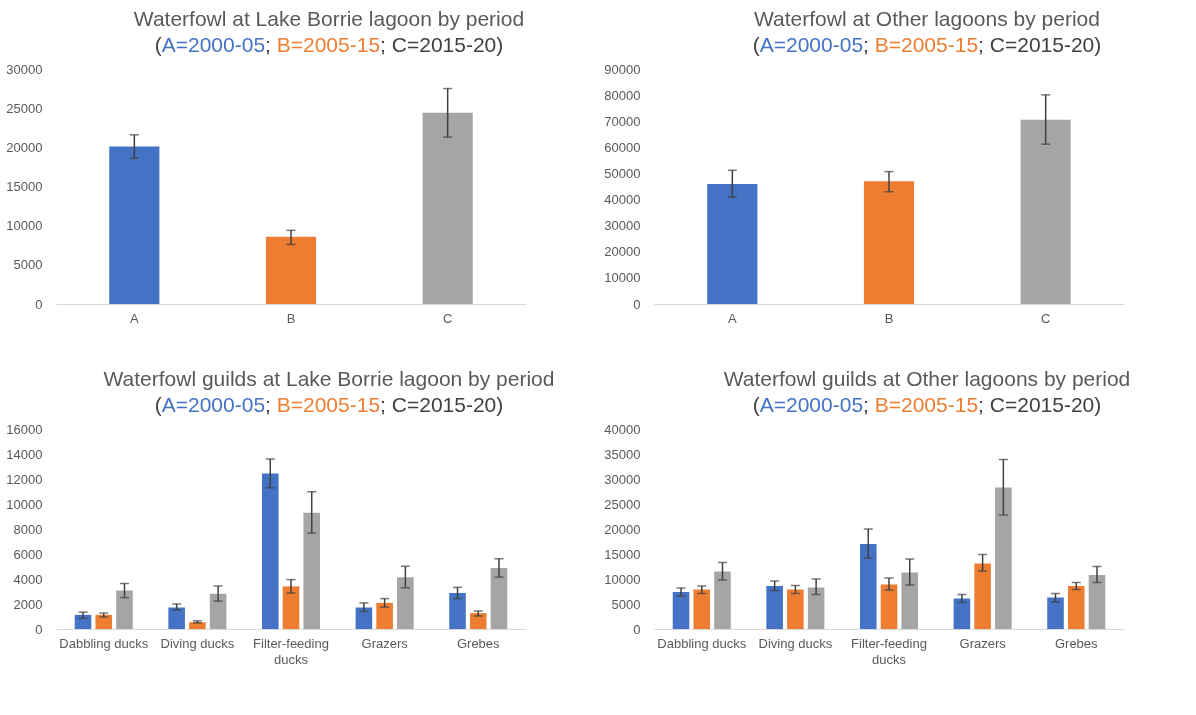 Image resolution: width=1196 pixels, height=715 pixels. Describe the element at coordinates (622, 95) in the screenshot. I see `y-tick-label: 80000` at that location.